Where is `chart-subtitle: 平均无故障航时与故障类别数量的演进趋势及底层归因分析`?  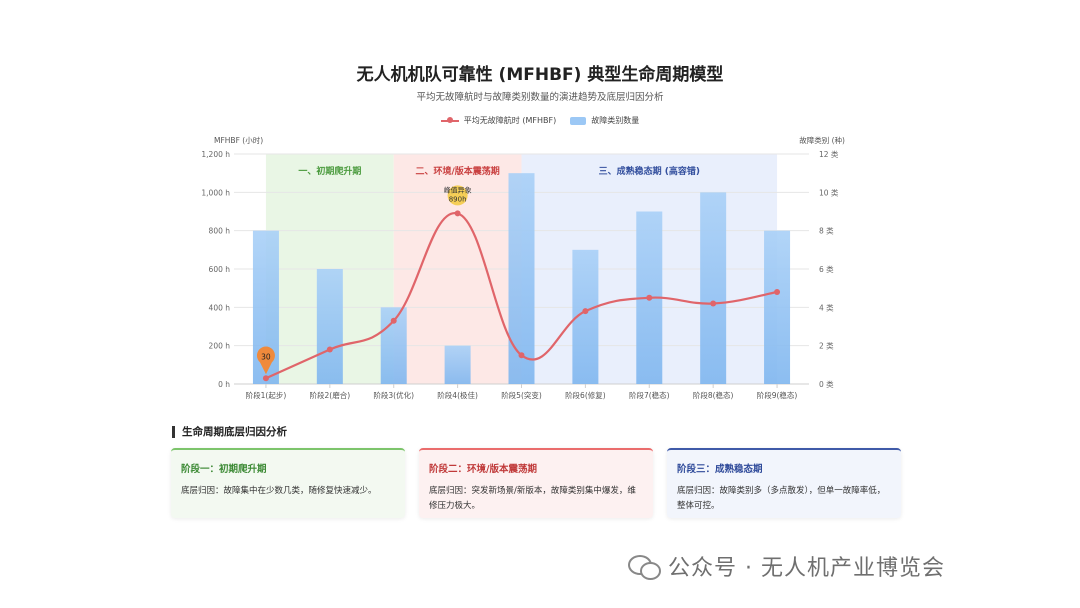 chart-subtitle: 平均无故障航时与故障类别数量的演进趋势及底层归因分析 is located at coordinates (540, 97).